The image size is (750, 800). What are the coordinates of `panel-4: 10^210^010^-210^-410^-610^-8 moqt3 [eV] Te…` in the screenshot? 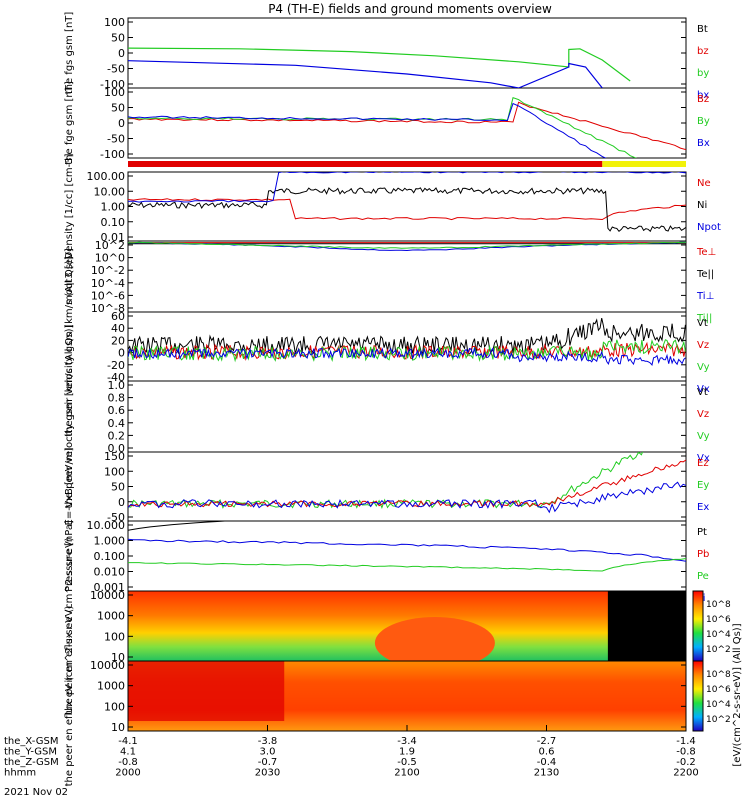 It's located at (390, 281).